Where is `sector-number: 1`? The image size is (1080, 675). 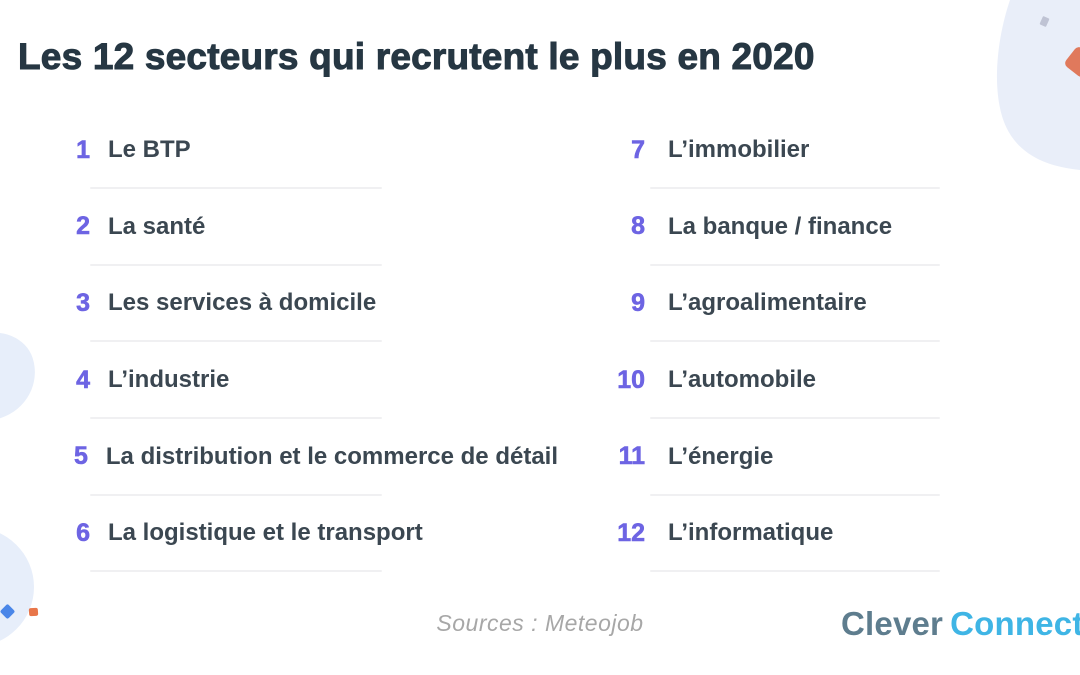 sector-number: 1 is located at coordinates (83, 149).